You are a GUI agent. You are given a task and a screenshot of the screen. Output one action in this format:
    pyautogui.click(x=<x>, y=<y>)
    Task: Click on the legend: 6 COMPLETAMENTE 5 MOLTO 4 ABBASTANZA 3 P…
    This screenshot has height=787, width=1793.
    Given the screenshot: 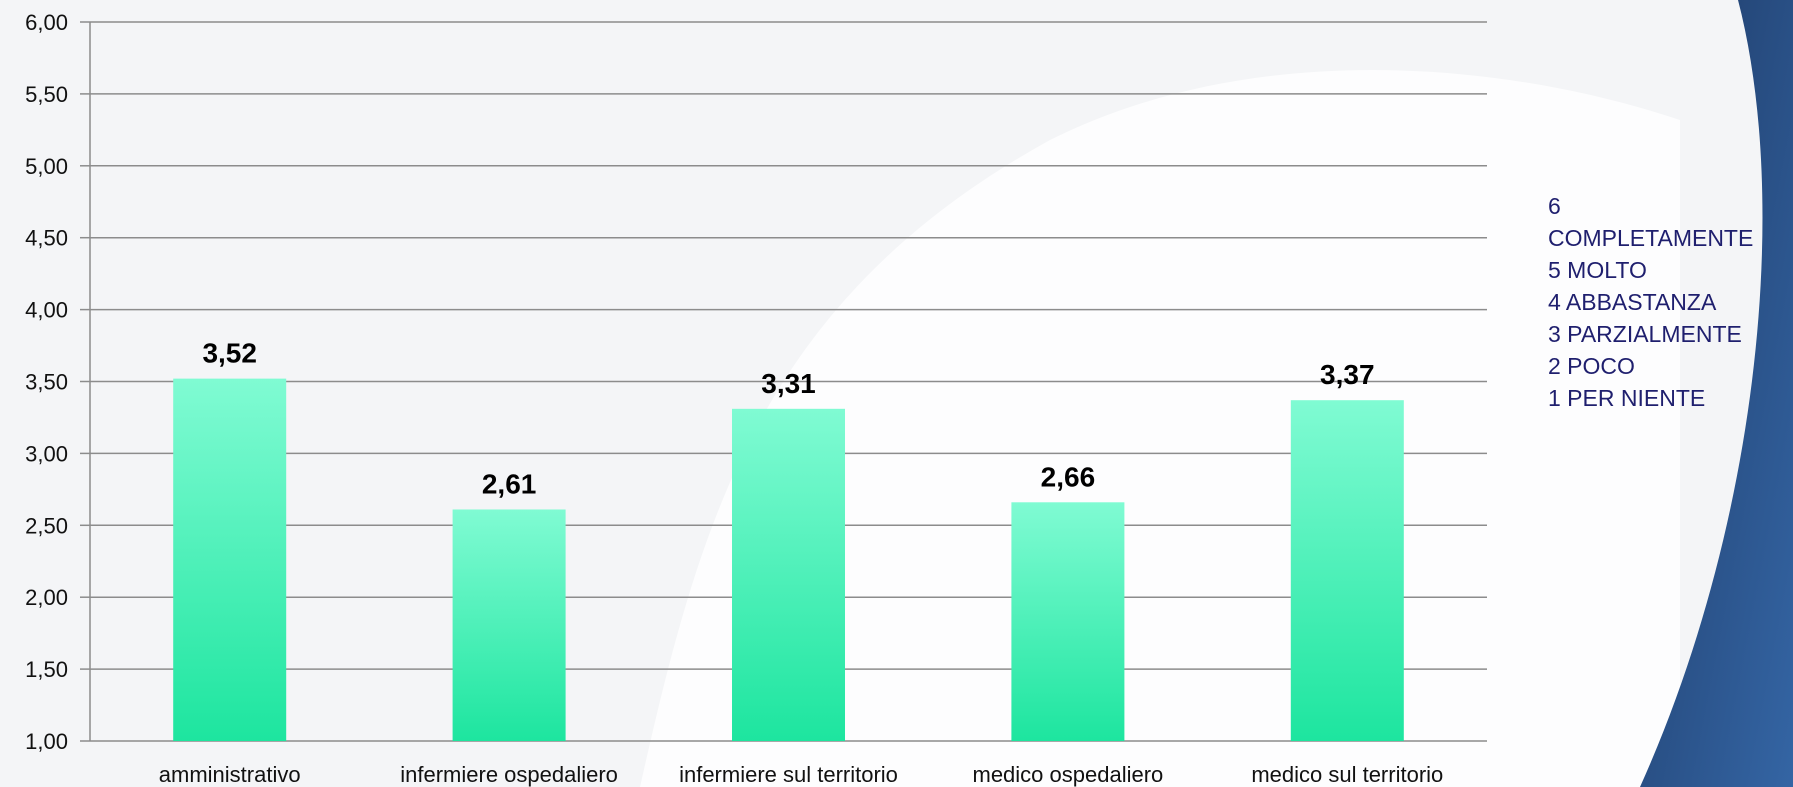 What is the action you would take?
    pyautogui.click(x=1650, y=302)
    